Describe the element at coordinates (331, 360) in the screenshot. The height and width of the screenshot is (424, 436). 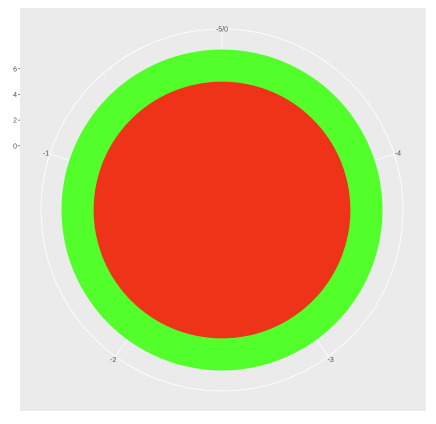
I see `theta-tick-label: -3` at that location.